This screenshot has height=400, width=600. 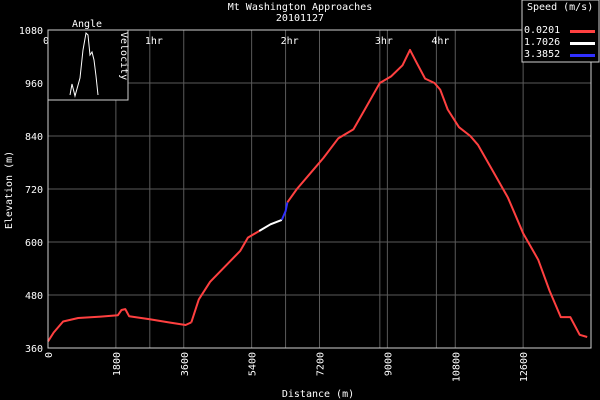 What do you see at coordinates (318, 394) in the screenshot?
I see `x-axis-label: Distance (m)` at bounding box center [318, 394].